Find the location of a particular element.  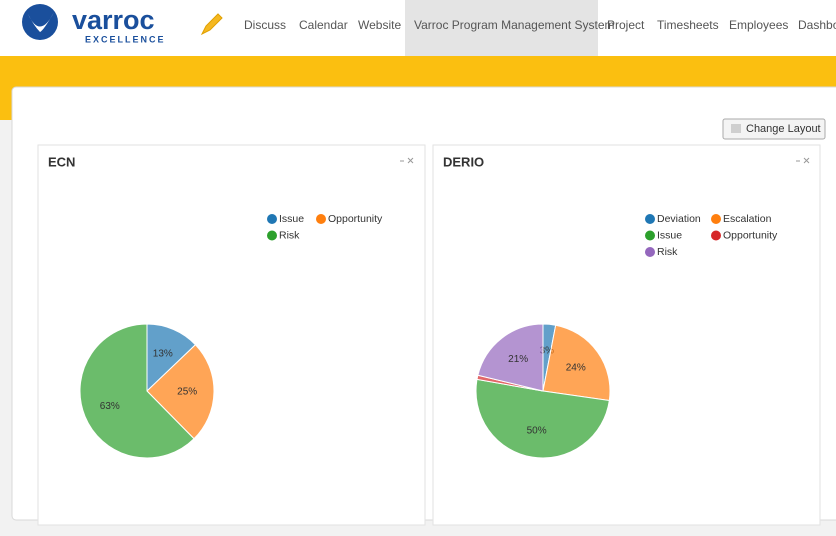

nav-active-bg is located at coordinates (501, 28).